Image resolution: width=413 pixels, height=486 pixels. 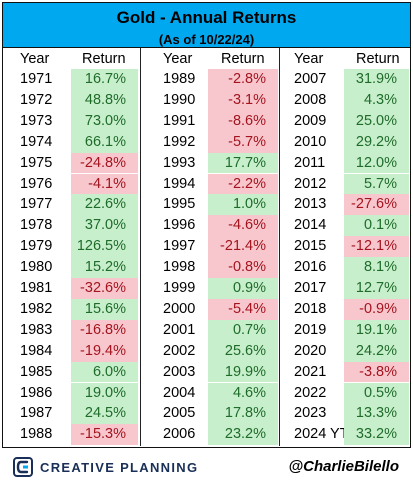 What do you see at coordinates (36, 246) in the screenshot?
I see `year-cell: 1979` at bounding box center [36, 246].